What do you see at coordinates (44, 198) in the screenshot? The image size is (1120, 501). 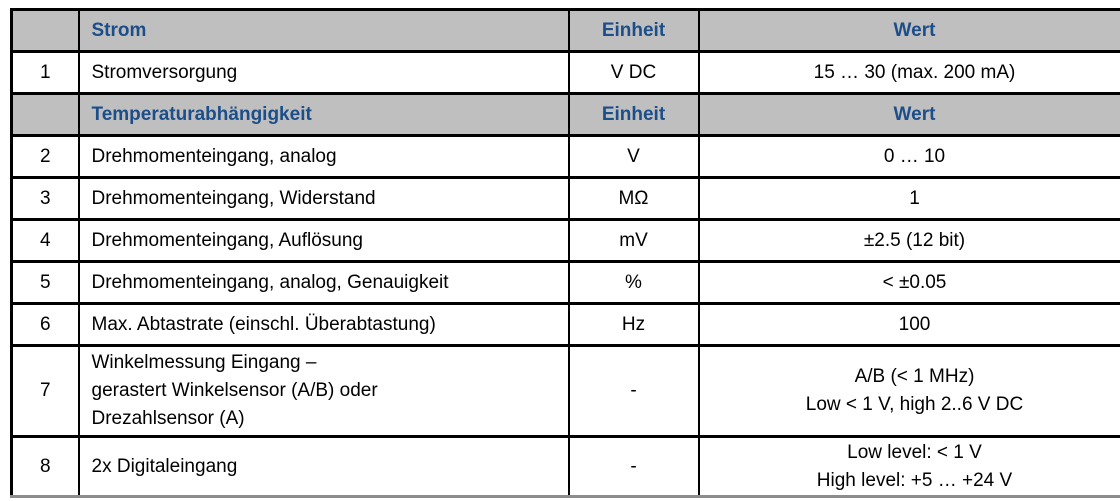 I see `row-number: 3` at bounding box center [44, 198].